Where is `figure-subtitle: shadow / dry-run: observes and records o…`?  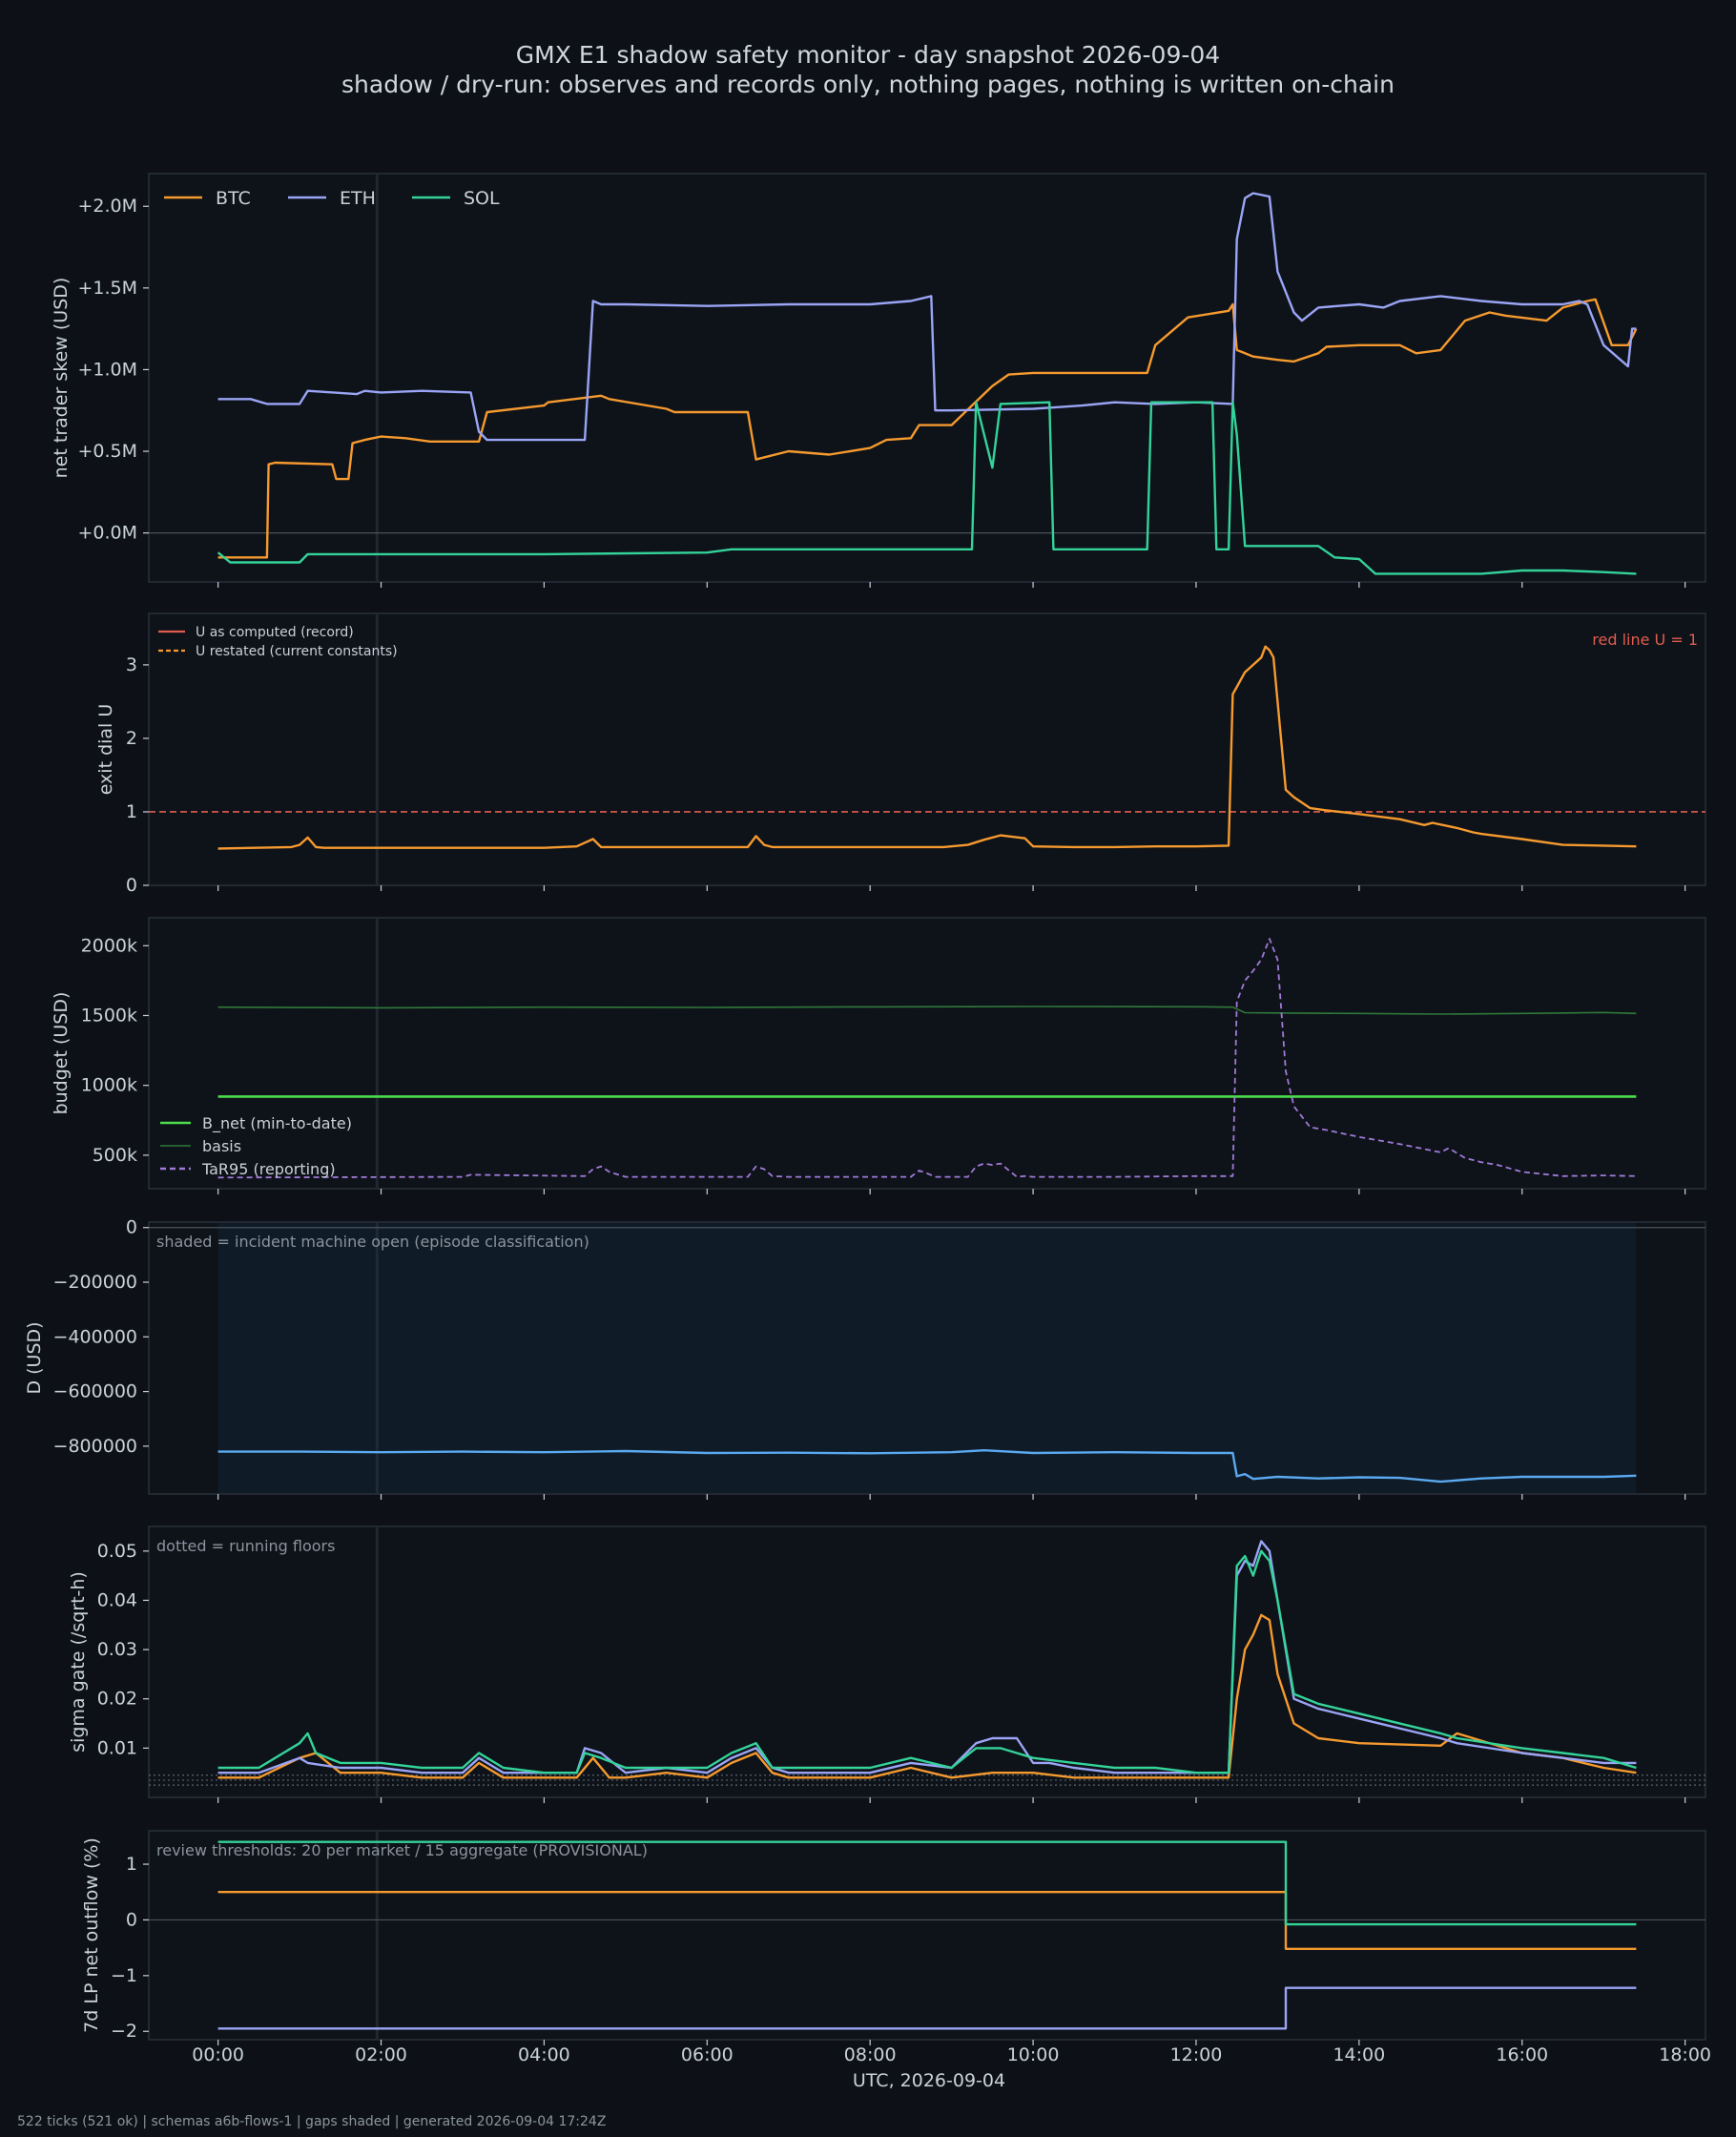 figure-subtitle: shadow / dry-run: observes and records o… is located at coordinates (868, 84).